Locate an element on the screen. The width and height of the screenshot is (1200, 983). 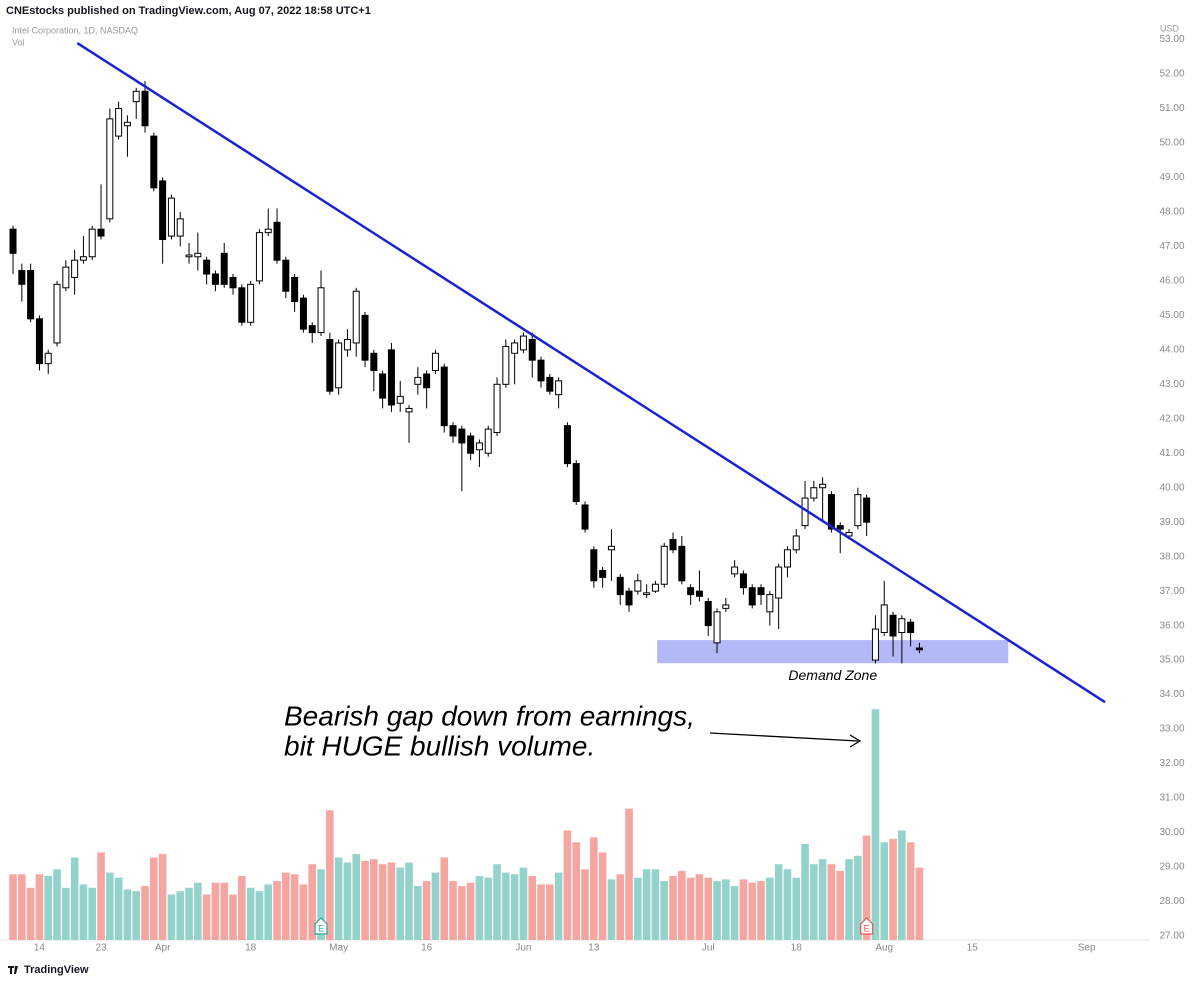
volume-label: Vol is located at coordinates (18, 42).